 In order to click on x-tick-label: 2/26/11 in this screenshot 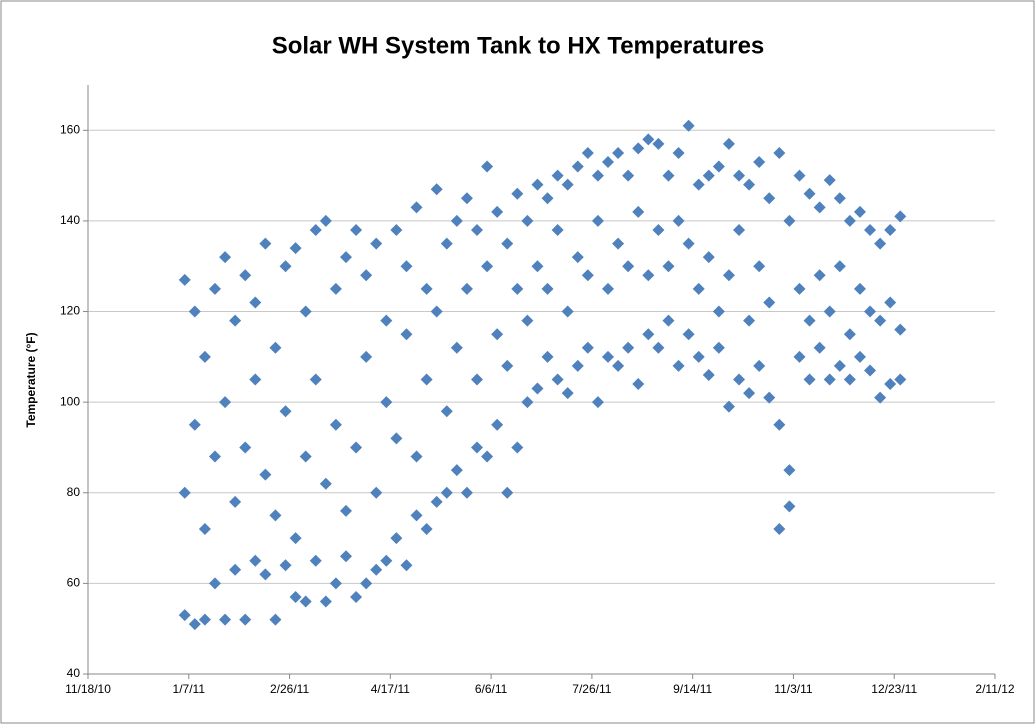, I will do `click(289, 689)`.